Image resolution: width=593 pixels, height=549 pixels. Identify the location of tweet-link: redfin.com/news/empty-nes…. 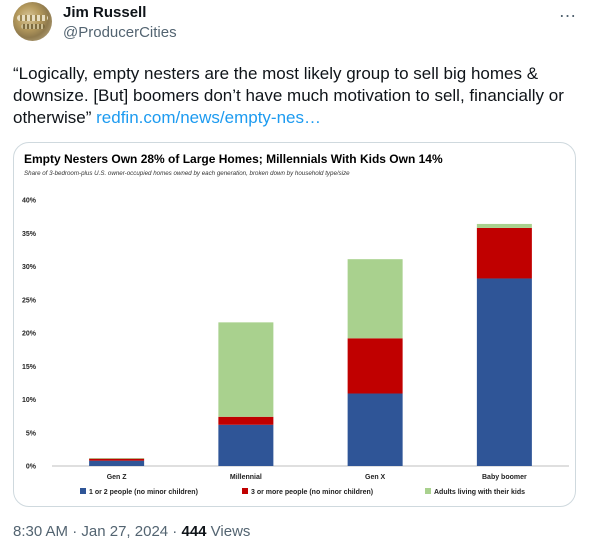
(209, 117).